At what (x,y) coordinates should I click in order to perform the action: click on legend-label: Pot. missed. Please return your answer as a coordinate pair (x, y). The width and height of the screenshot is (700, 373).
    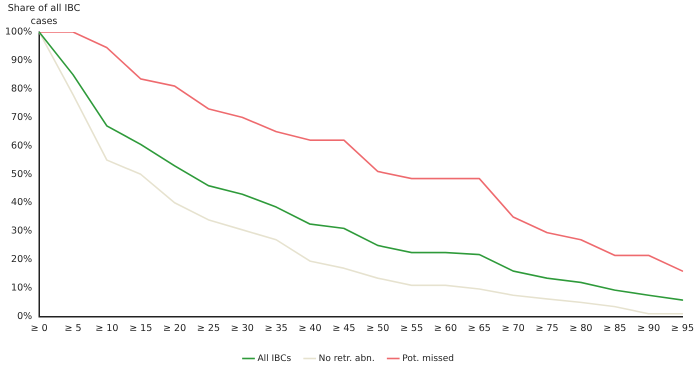
    Looking at the image, I should click on (428, 359).